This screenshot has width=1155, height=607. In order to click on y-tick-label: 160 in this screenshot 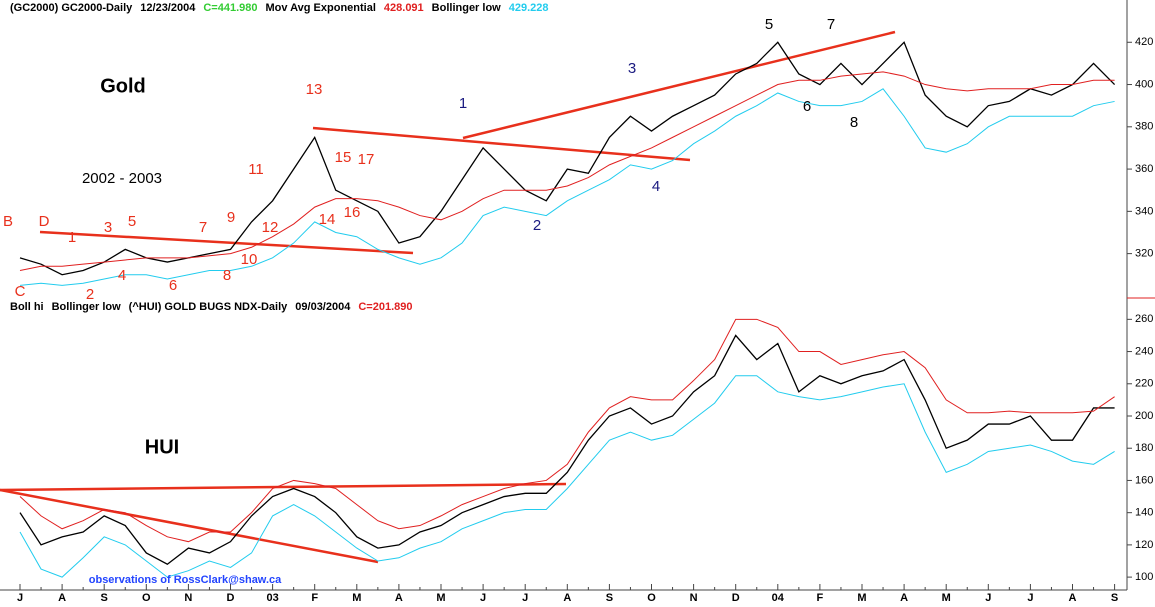, I will do `click(1144, 480)`.